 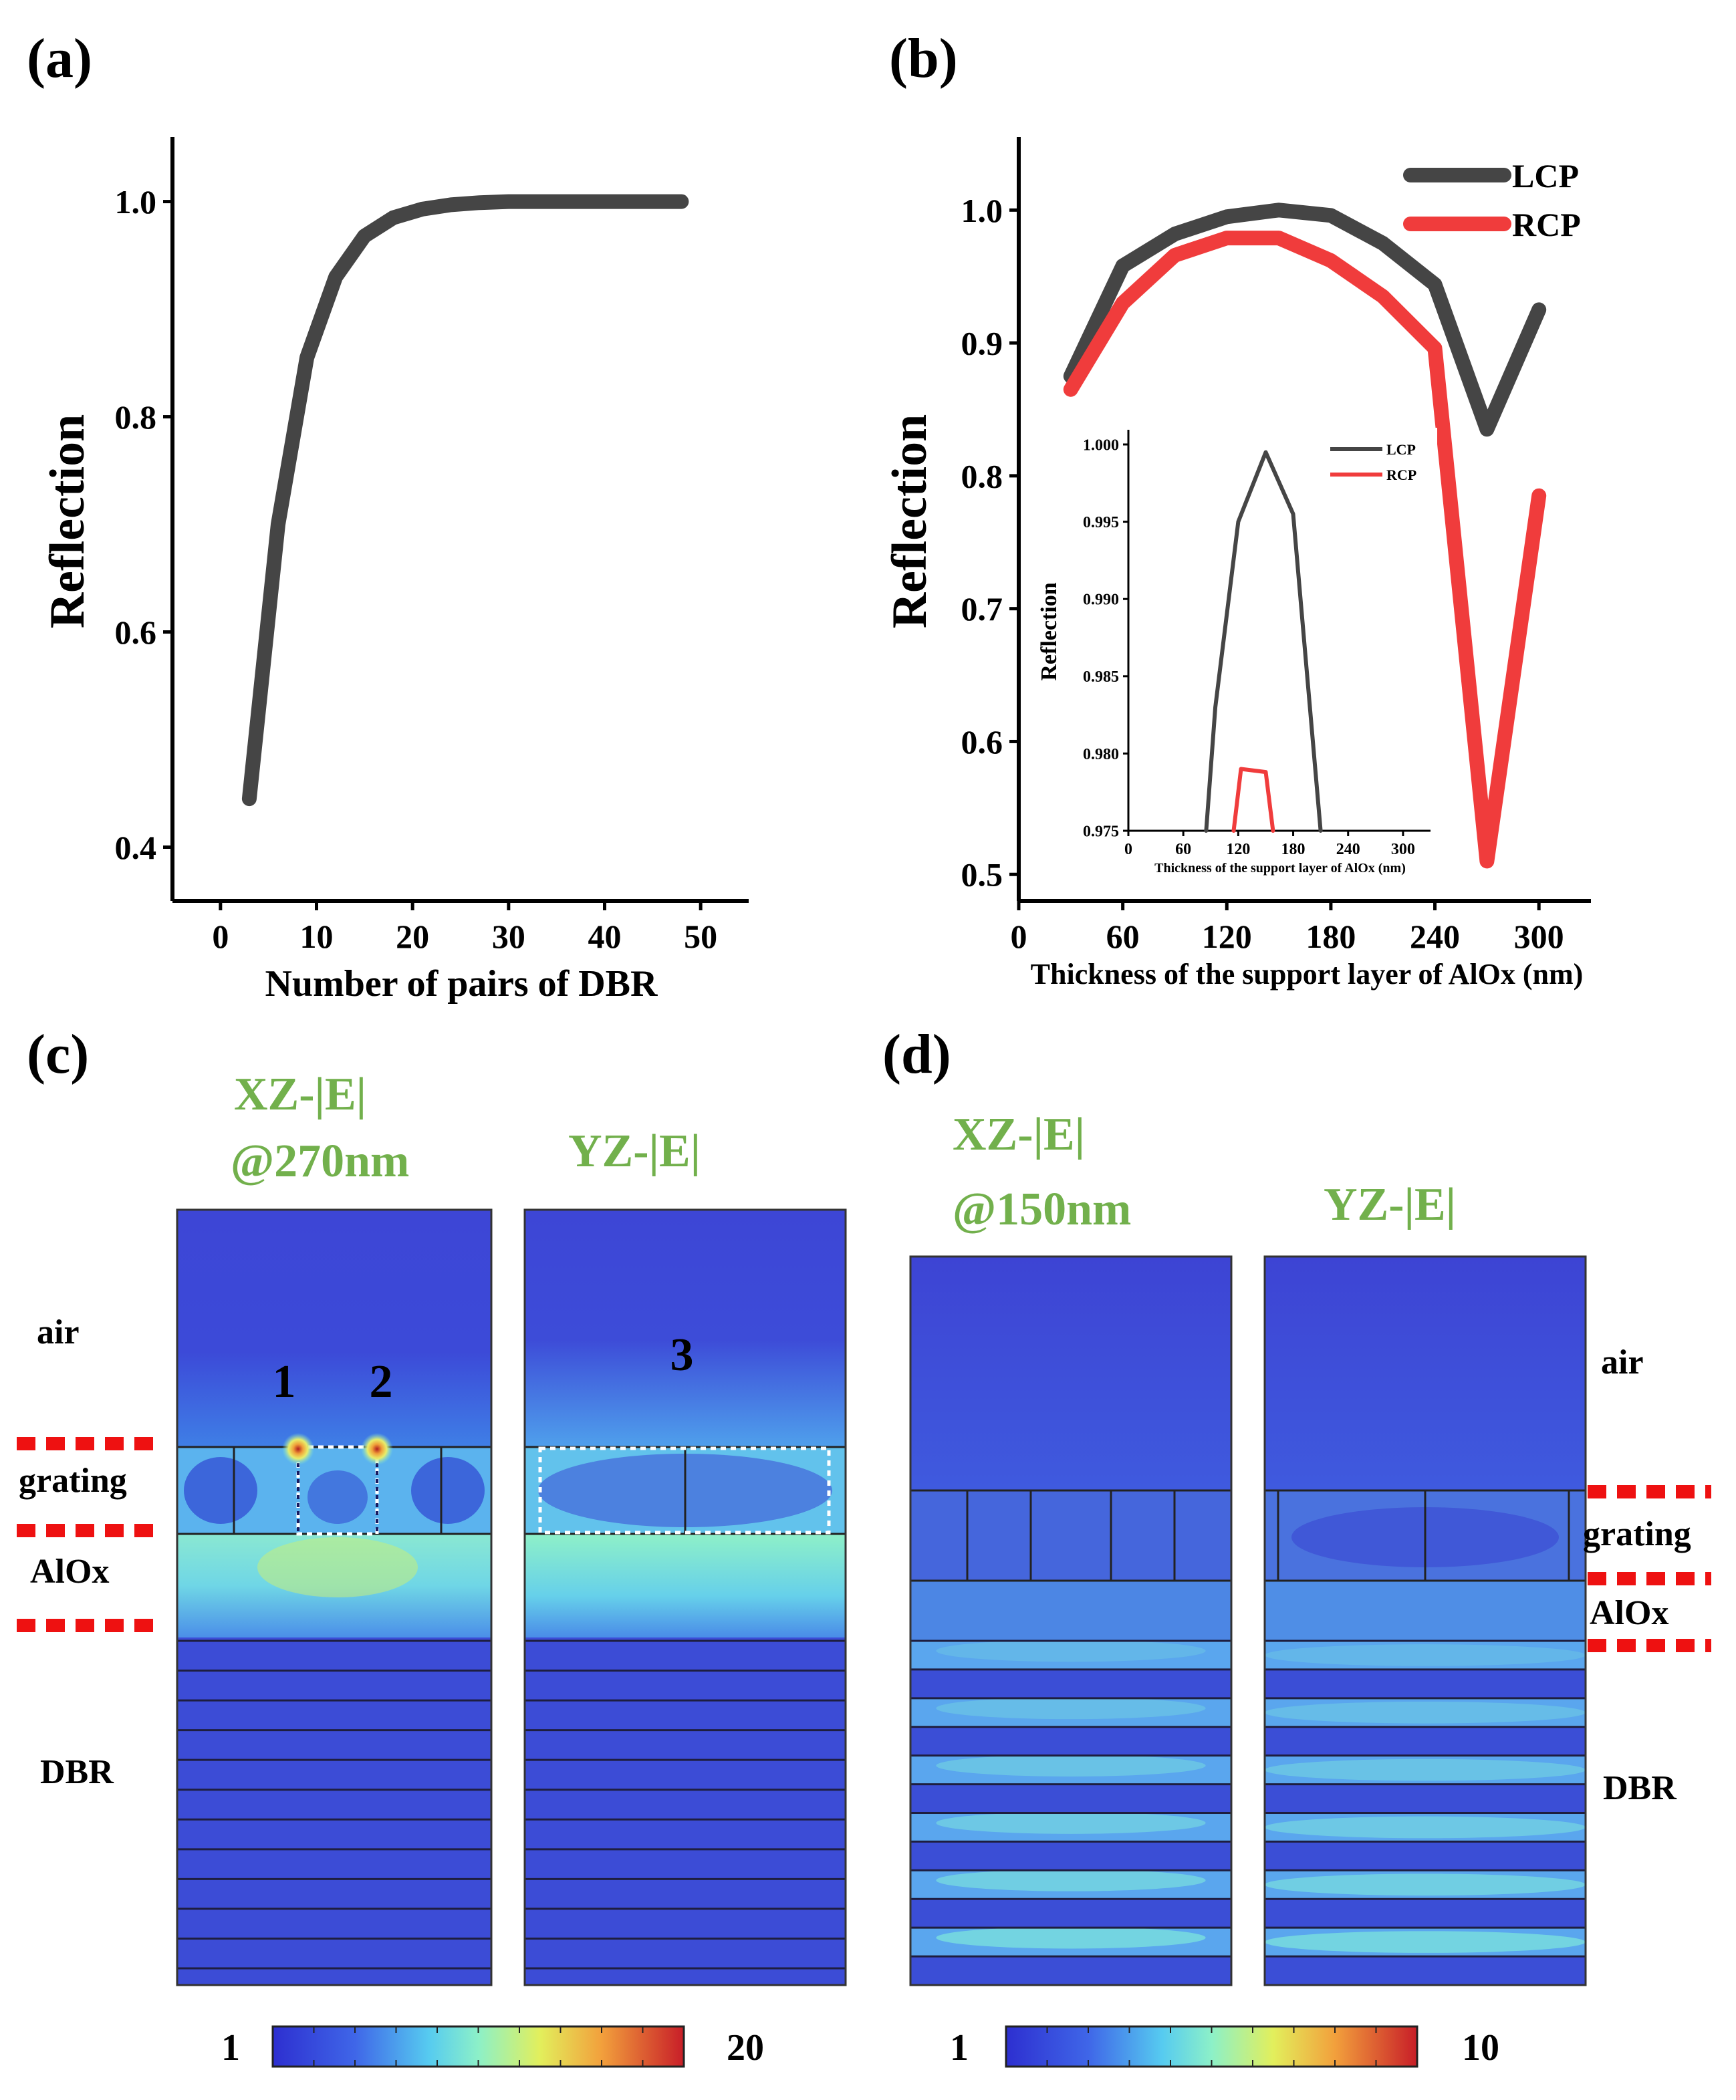 What do you see at coordinates (959, 2048) in the screenshot?
I see `colorbar-d-min: 1` at bounding box center [959, 2048].